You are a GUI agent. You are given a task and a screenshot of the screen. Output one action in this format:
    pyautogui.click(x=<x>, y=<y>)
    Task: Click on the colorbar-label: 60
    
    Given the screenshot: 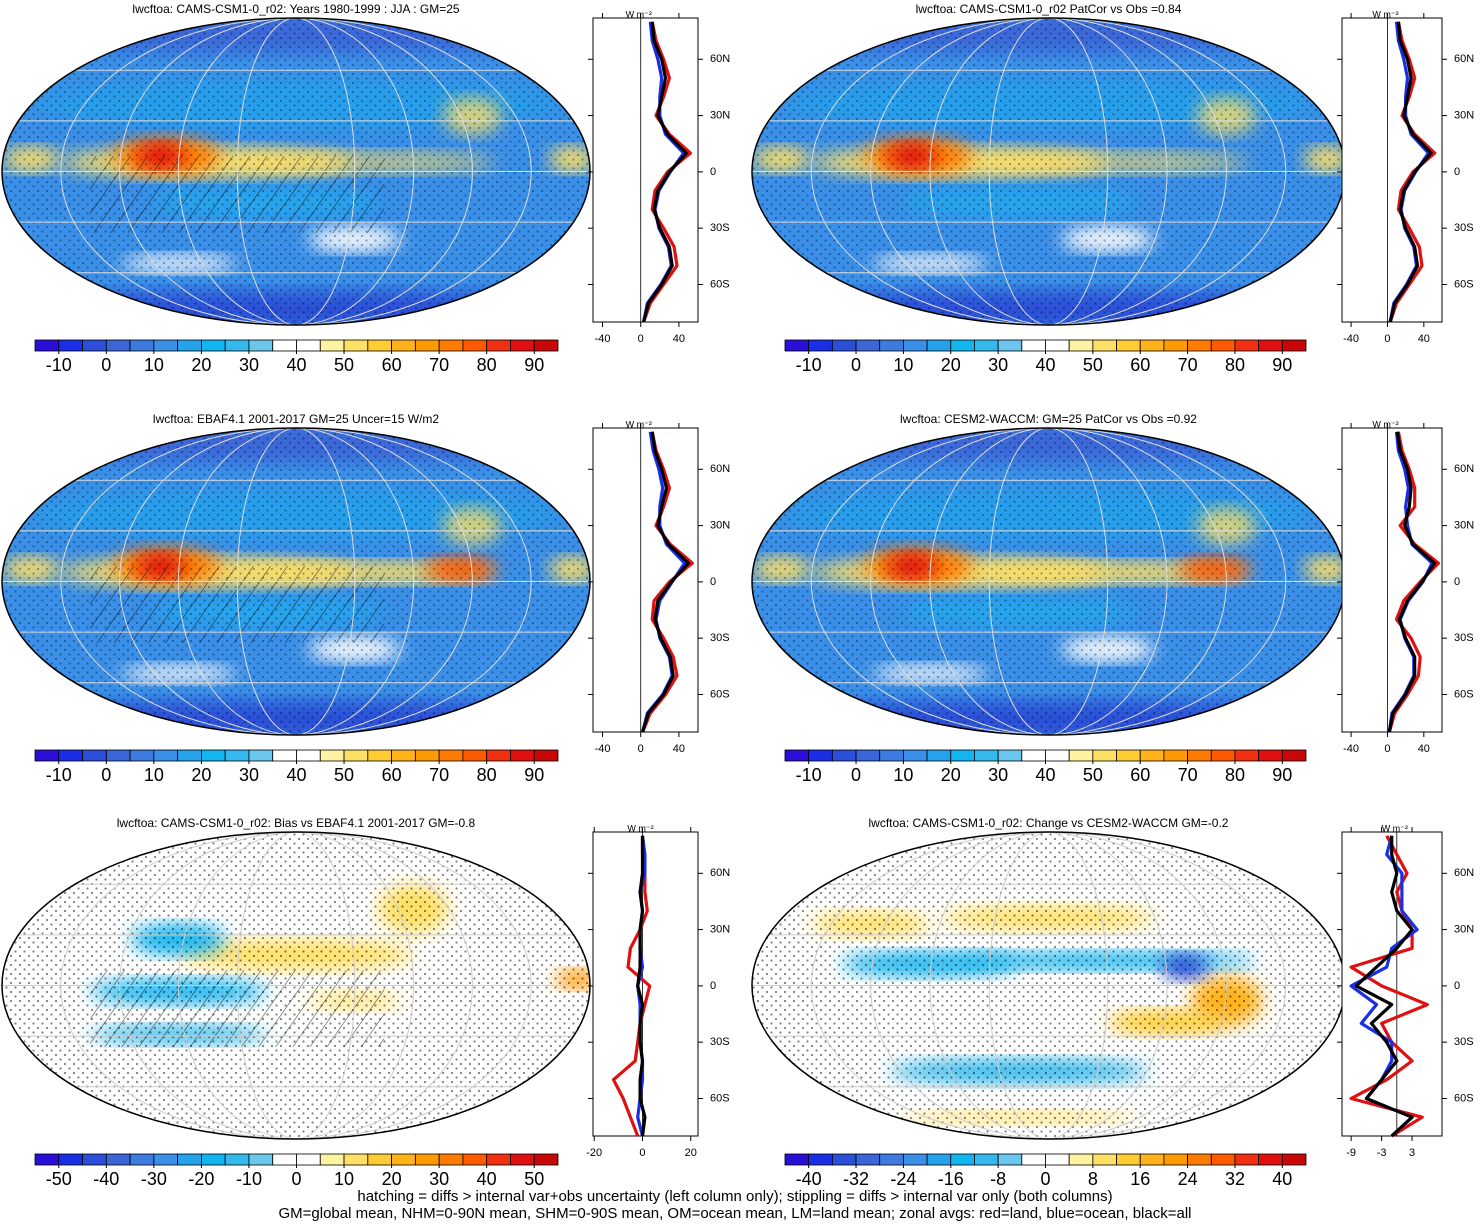 What is the action you would take?
    pyautogui.click(x=1140, y=365)
    